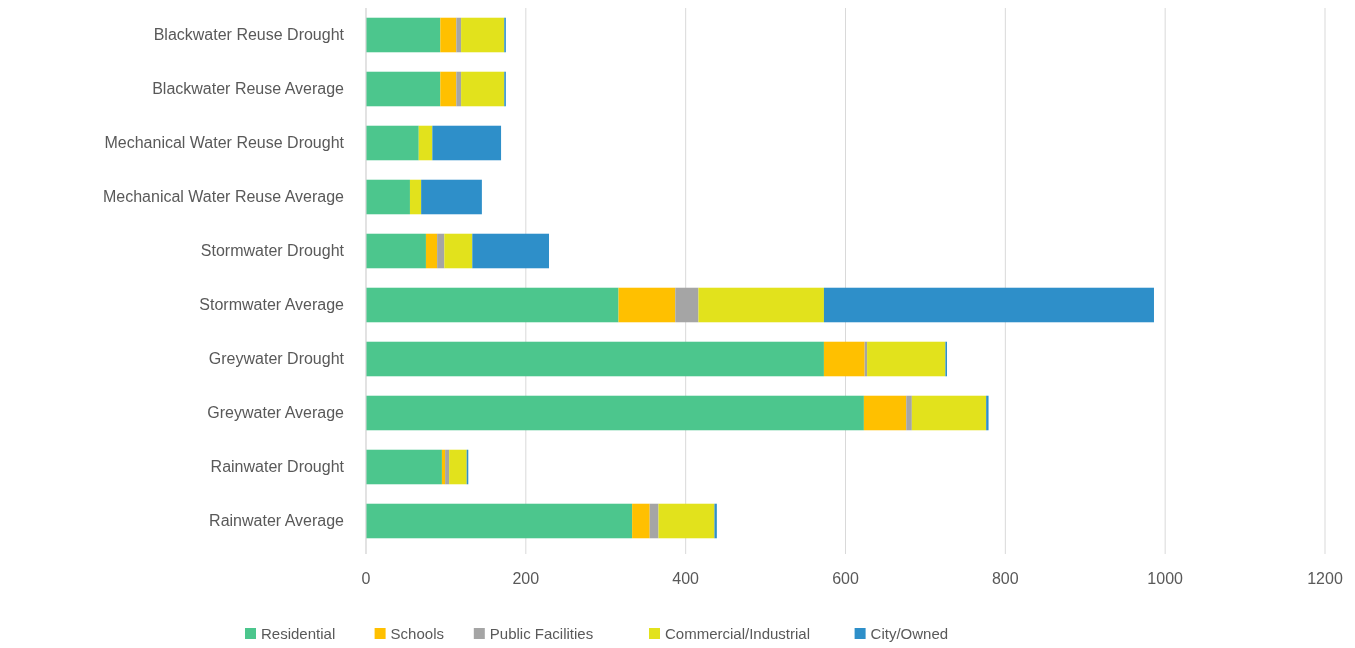 The height and width of the screenshot is (648, 1355). What do you see at coordinates (686, 578) in the screenshot?
I see `x-tick-label: 400` at bounding box center [686, 578].